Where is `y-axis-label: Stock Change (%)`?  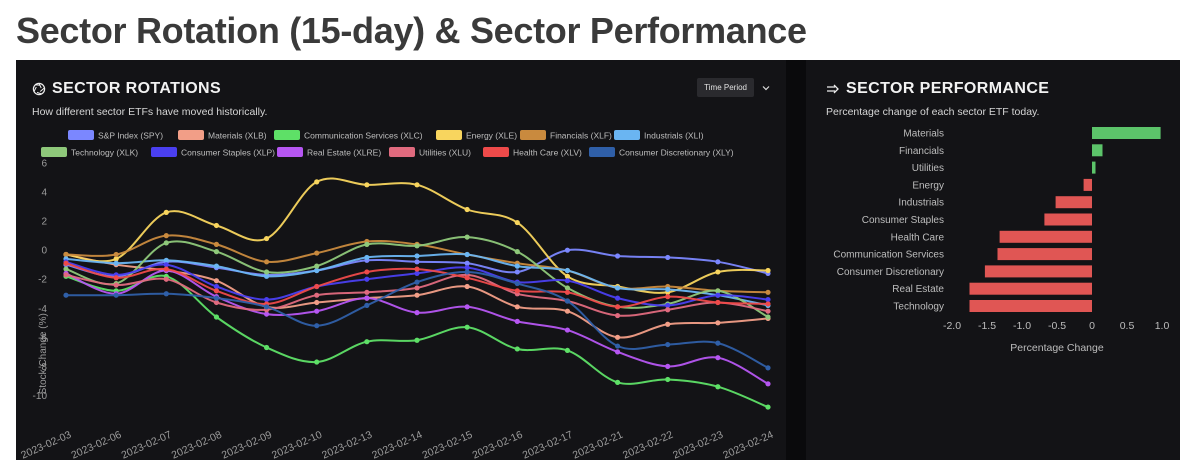 y-axis-label: Stock Change (%) is located at coordinates (43, 353).